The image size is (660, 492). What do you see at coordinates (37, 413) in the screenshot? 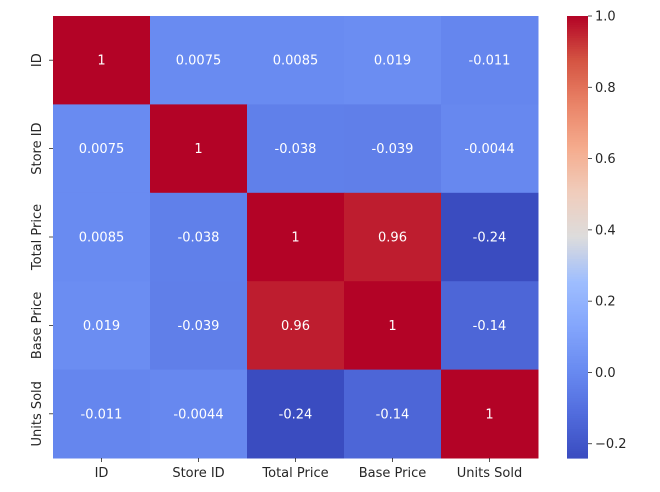
I see `y-tick-label: Units Sold` at bounding box center [37, 413].